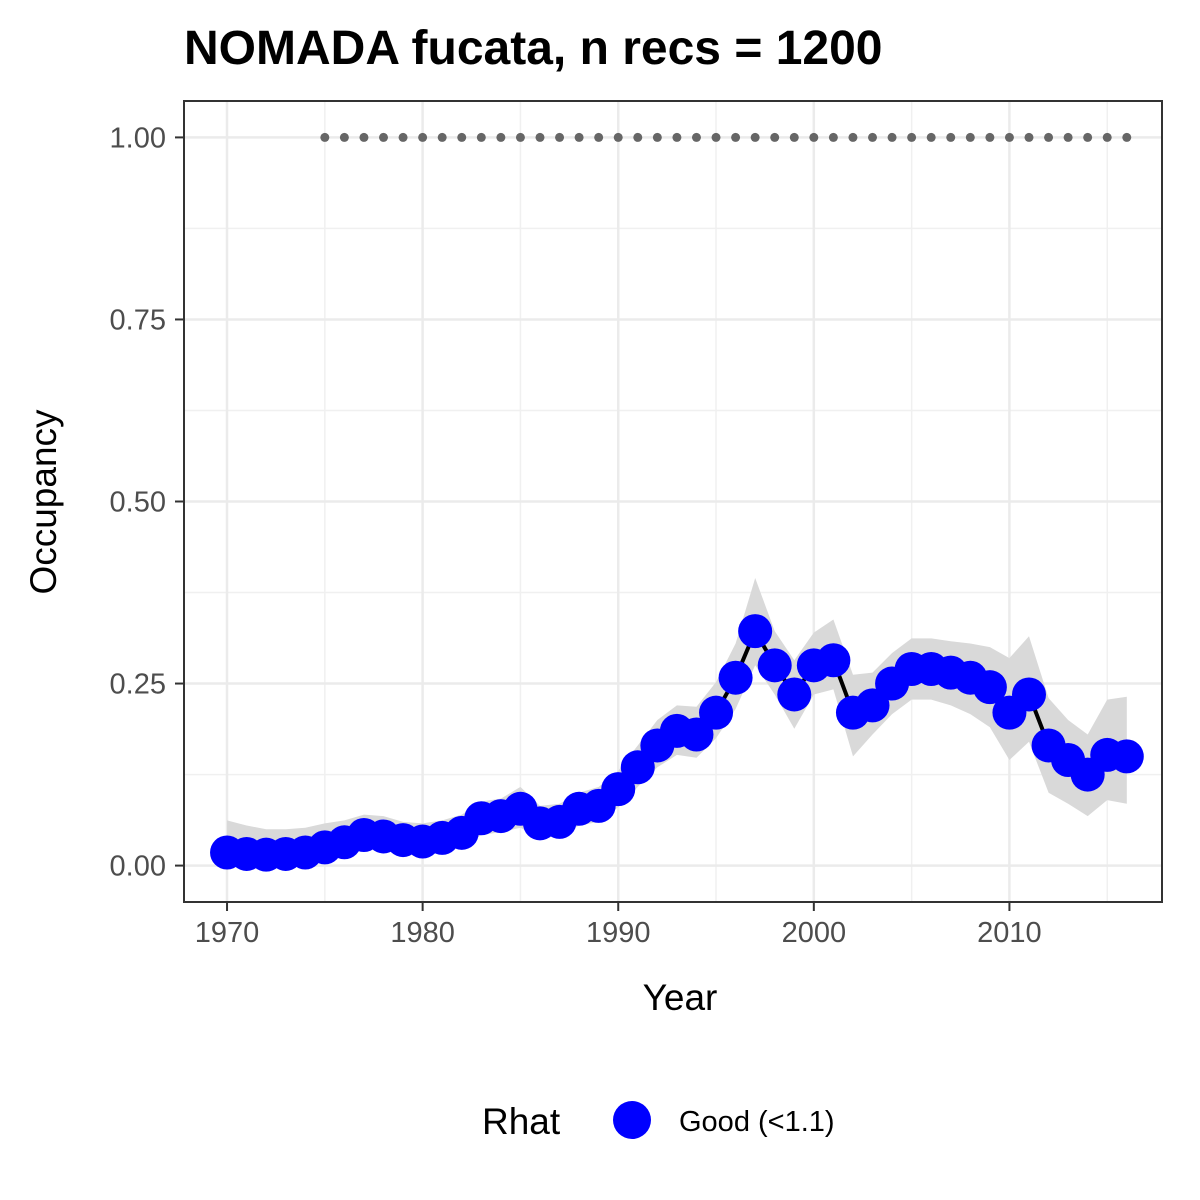 Image resolution: width=1200 pixels, height=1200 pixels. I want to click on y-tick-label: 0.00, so click(138, 867).